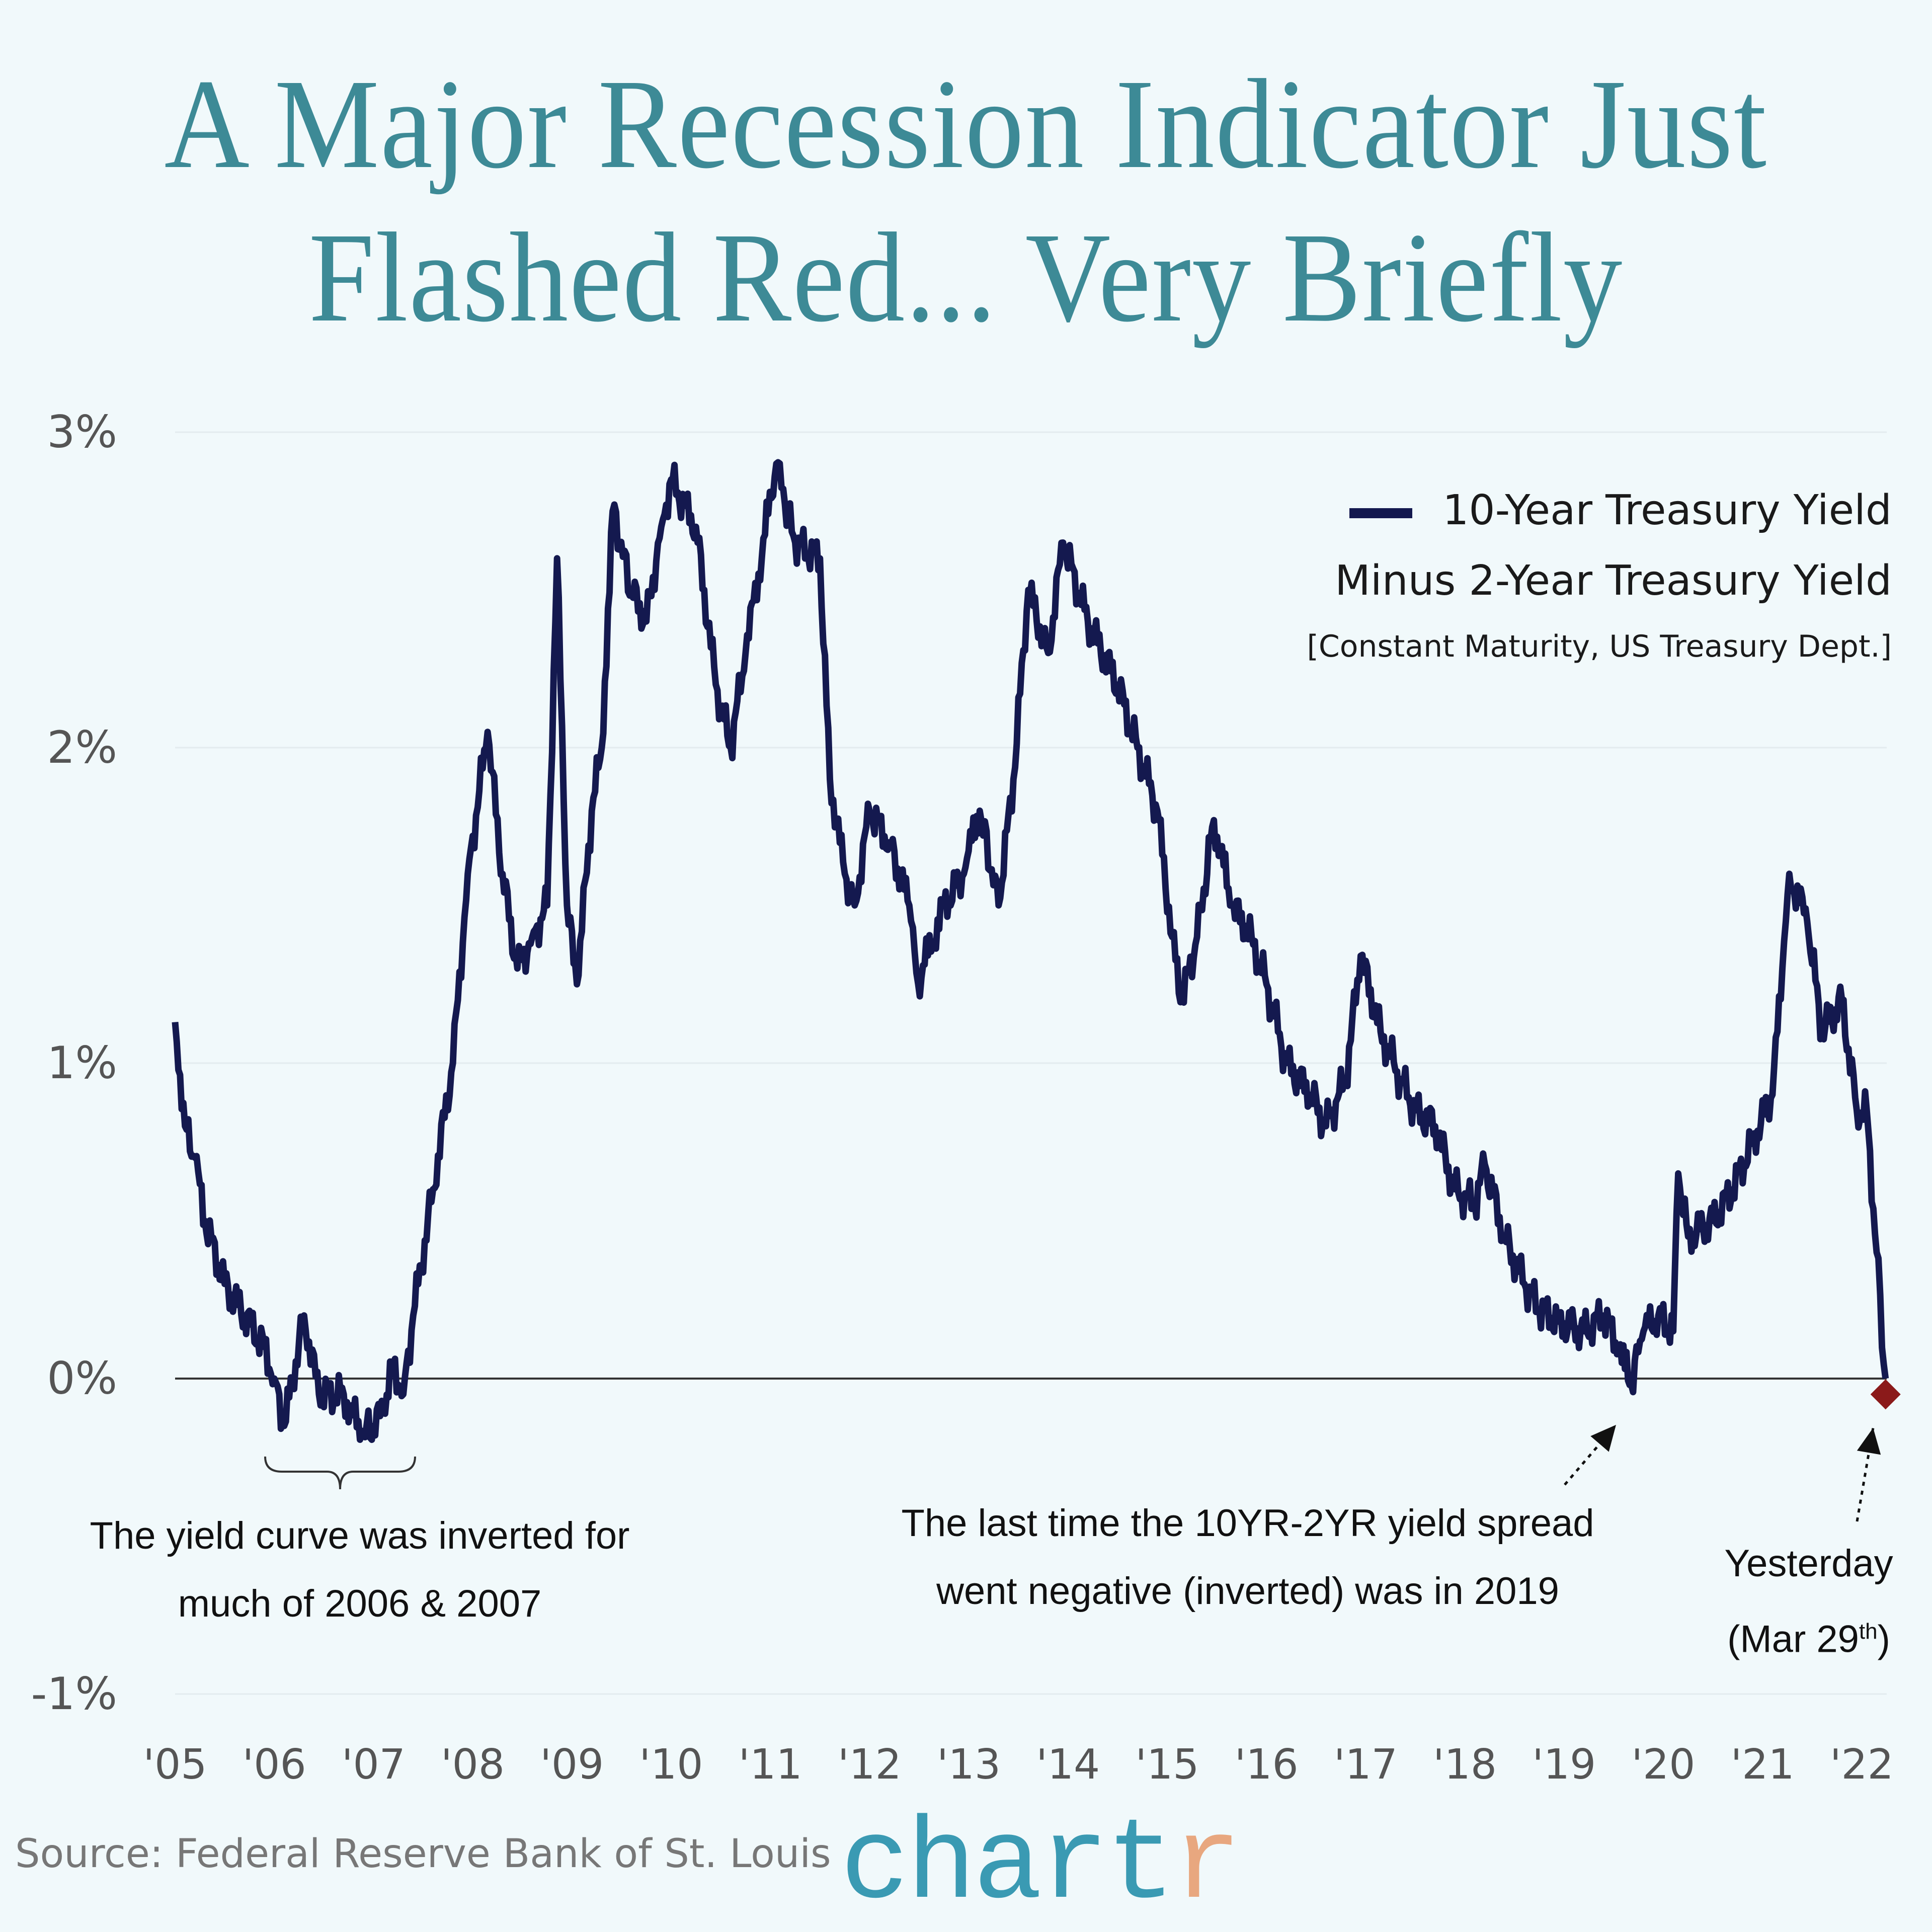 This screenshot has width=1932, height=1932. Describe the element at coordinates (1008, 1866) in the screenshot. I see `logo-main: chart` at that location.